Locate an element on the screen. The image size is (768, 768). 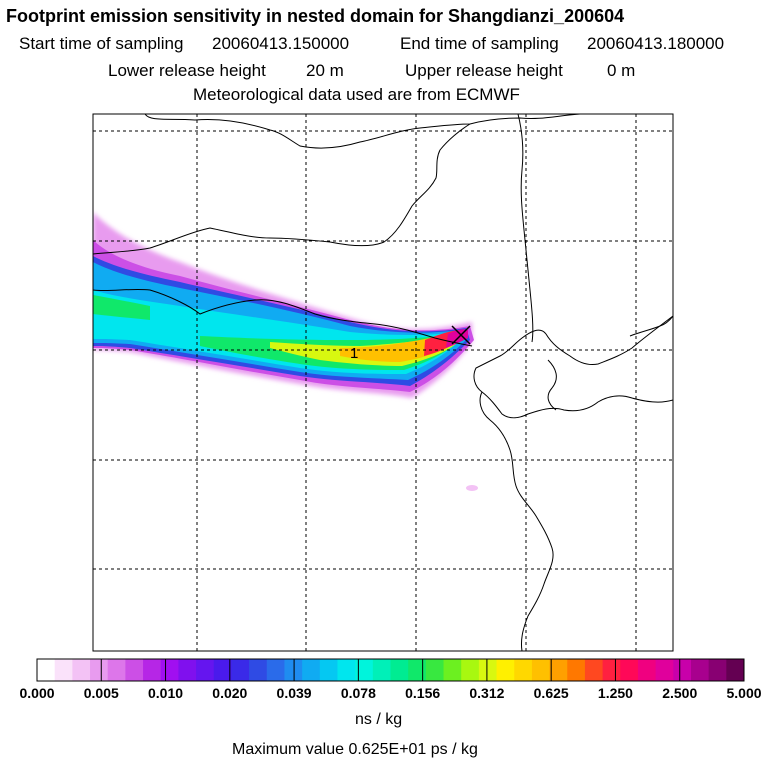
upper-height-label: Upper release height is located at coordinates (484, 70).